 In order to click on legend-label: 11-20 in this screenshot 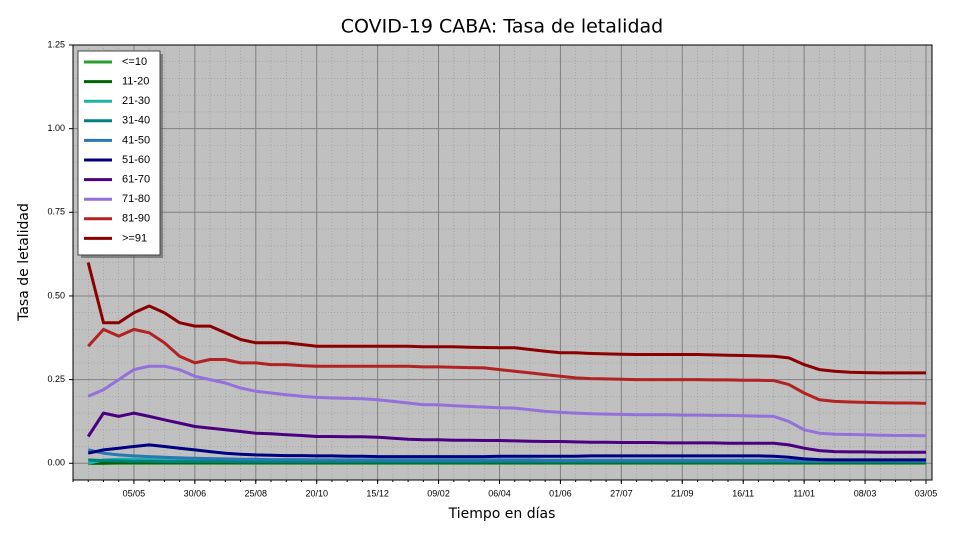, I will do `click(135, 82)`.